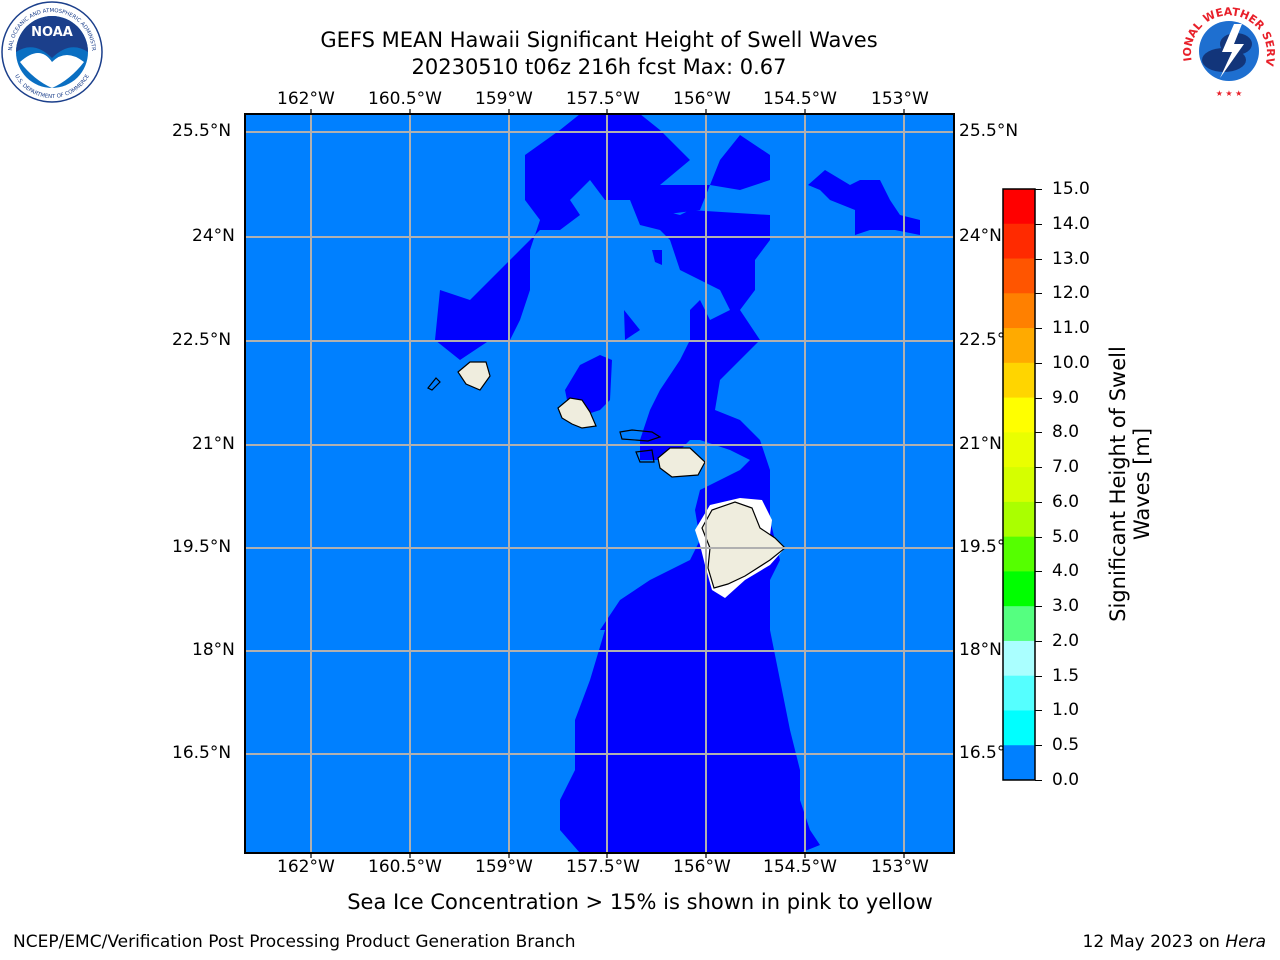 The height and width of the screenshot is (960, 1280). What do you see at coordinates (1066, 675) in the screenshot?
I see `colorbar-tick-label: 1.5` at bounding box center [1066, 675].